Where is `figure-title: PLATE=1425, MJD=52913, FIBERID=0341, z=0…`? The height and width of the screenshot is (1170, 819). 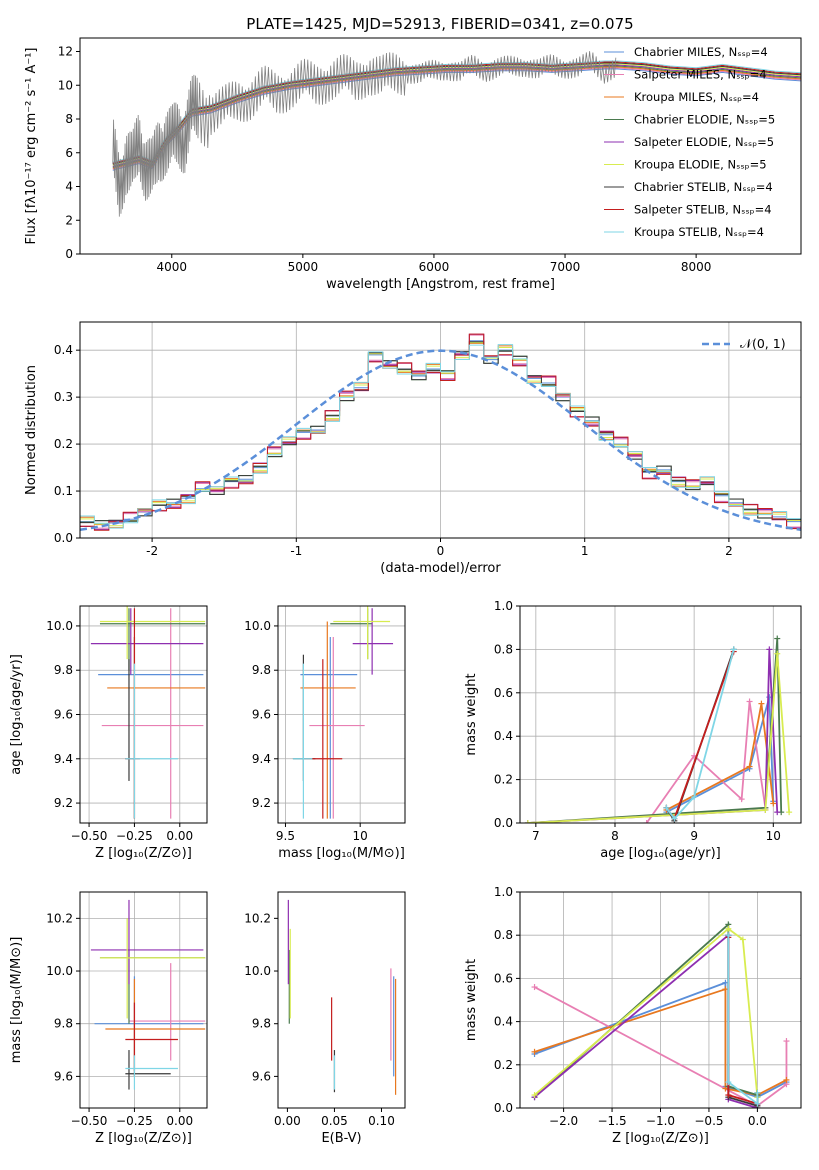
figure-title: PLATE=1425, MJD=52913, FIBERID=0341, z=0… is located at coordinates (439, 24).